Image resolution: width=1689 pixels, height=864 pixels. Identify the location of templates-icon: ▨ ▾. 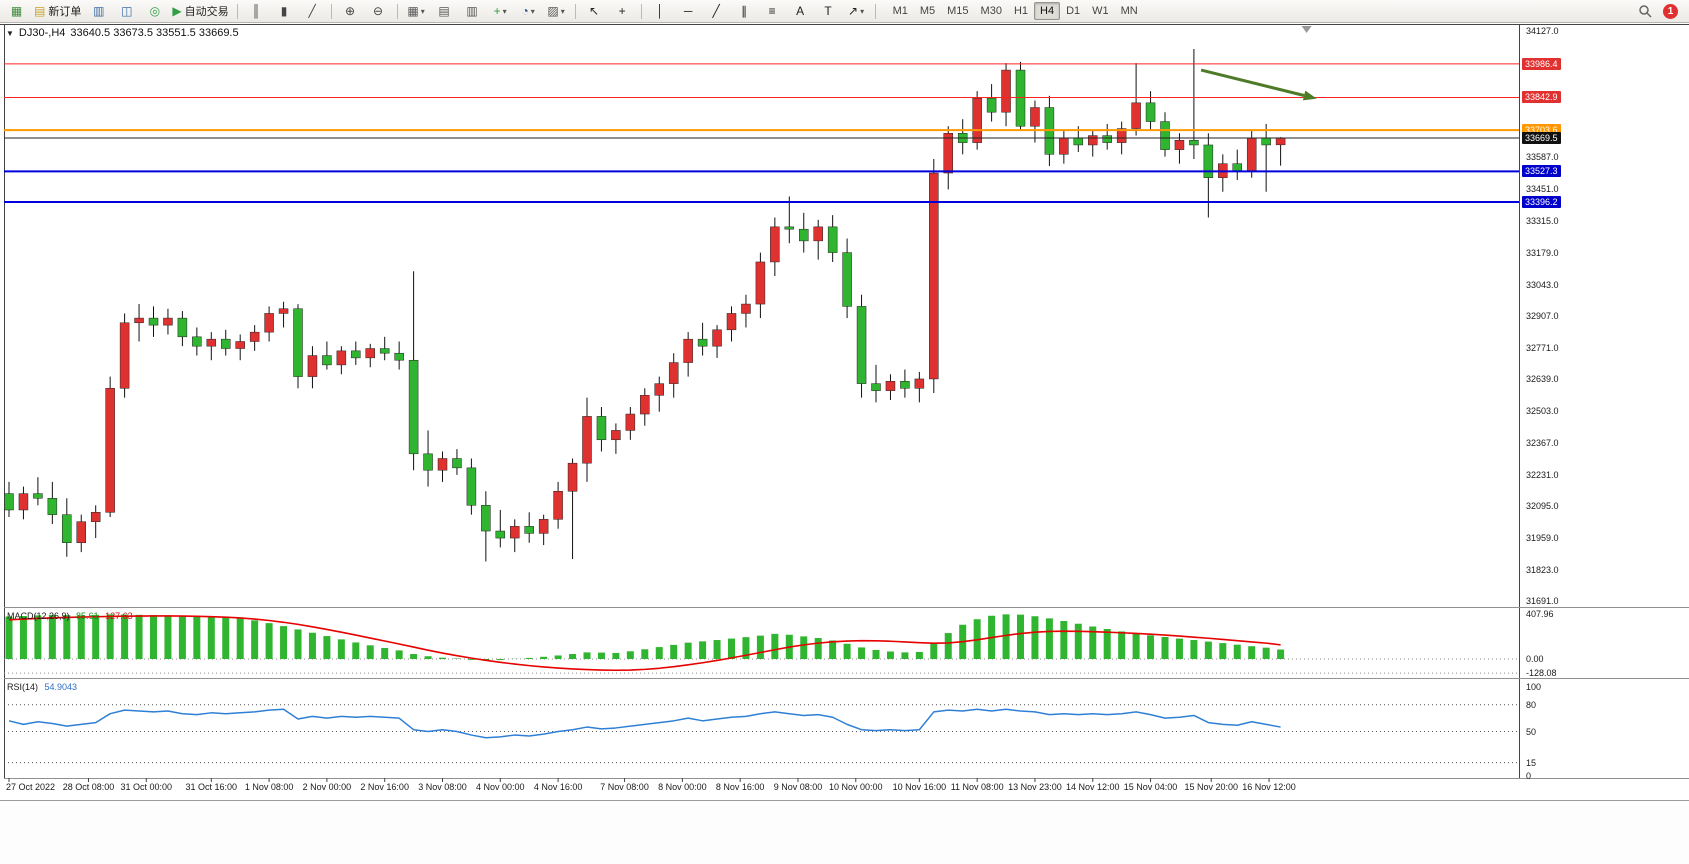
(556, 11).